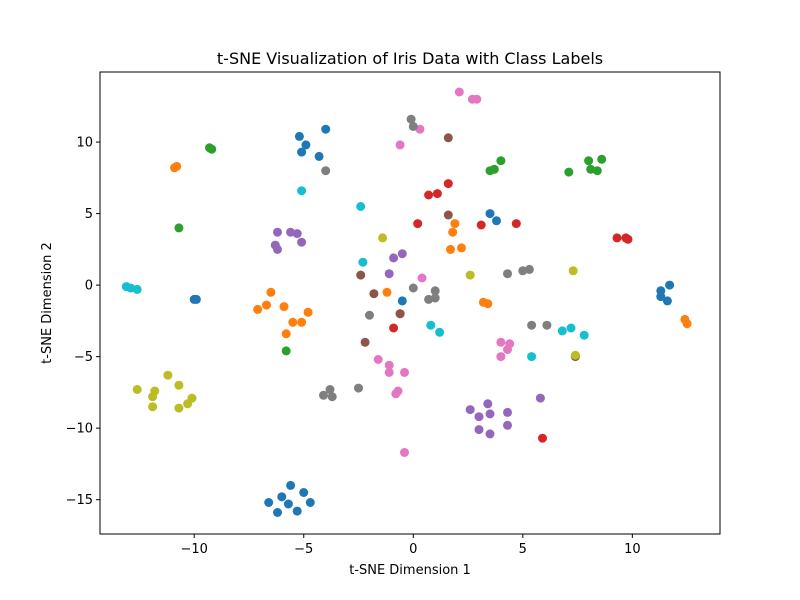 The image size is (800, 600). What do you see at coordinates (410, 545) in the screenshot?
I see `x-axis-ticks: −10 −5 0 5 10` at bounding box center [410, 545].